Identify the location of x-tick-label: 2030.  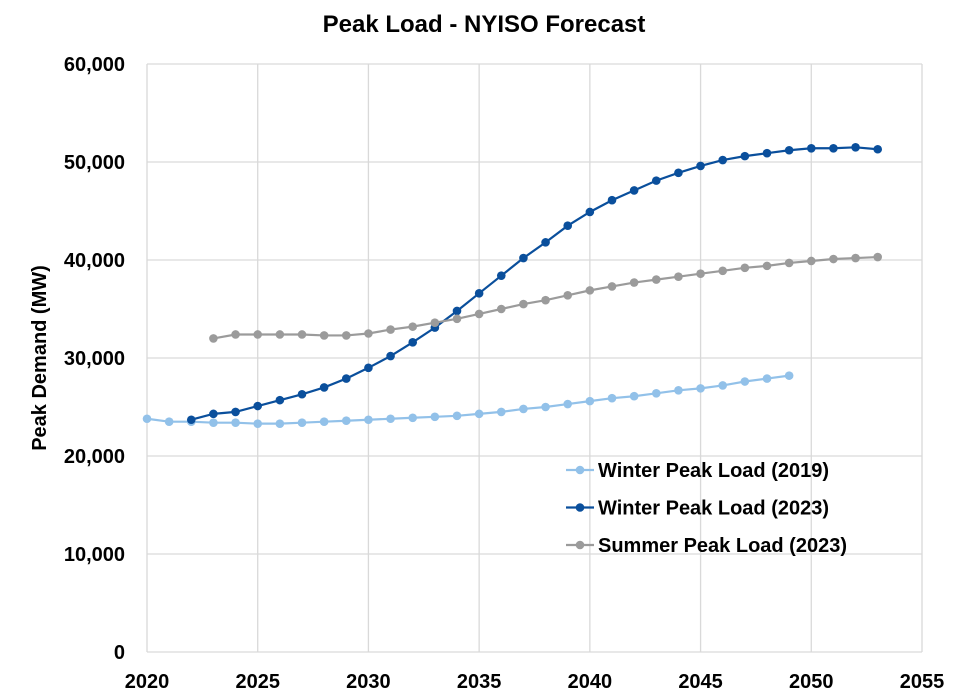
(368, 682).